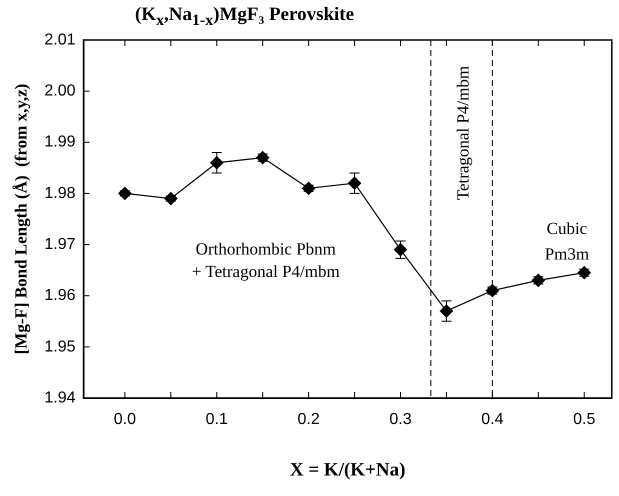 The image size is (619, 496). I want to click on y-tick-label: 1.94, so click(60, 397).